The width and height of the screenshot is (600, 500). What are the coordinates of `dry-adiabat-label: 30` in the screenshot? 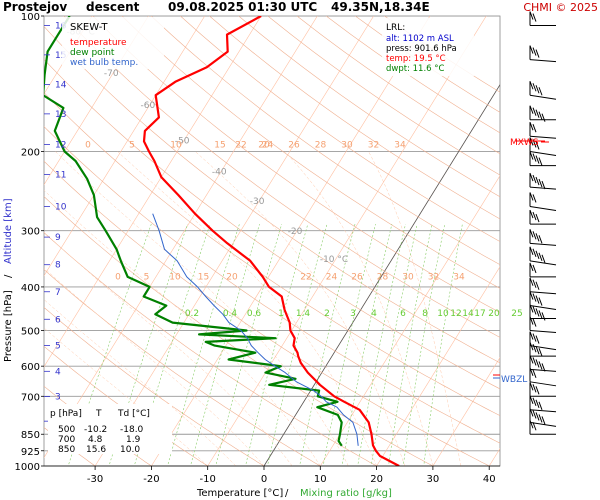 It's located at (347, 145).